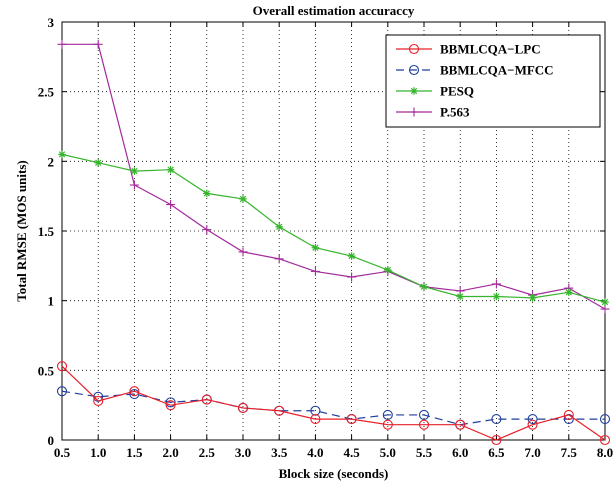  I want to click on x-tick-label: 6.0, so click(460, 452).